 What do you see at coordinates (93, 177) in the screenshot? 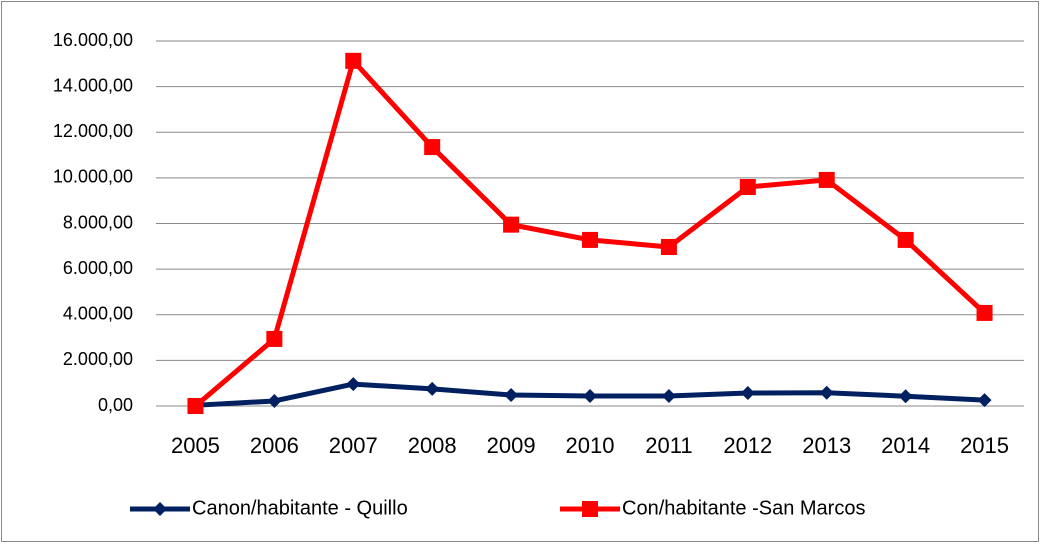
I see `y-tick-label: 10.000,00` at bounding box center [93, 177].